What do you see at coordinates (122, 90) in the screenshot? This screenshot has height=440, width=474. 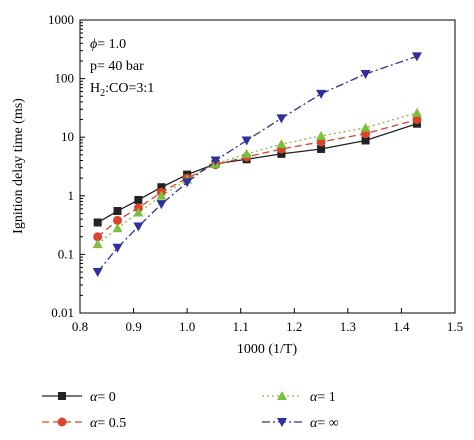 I see `annotation-mixture: H2:CO=3:1` at bounding box center [122, 90].